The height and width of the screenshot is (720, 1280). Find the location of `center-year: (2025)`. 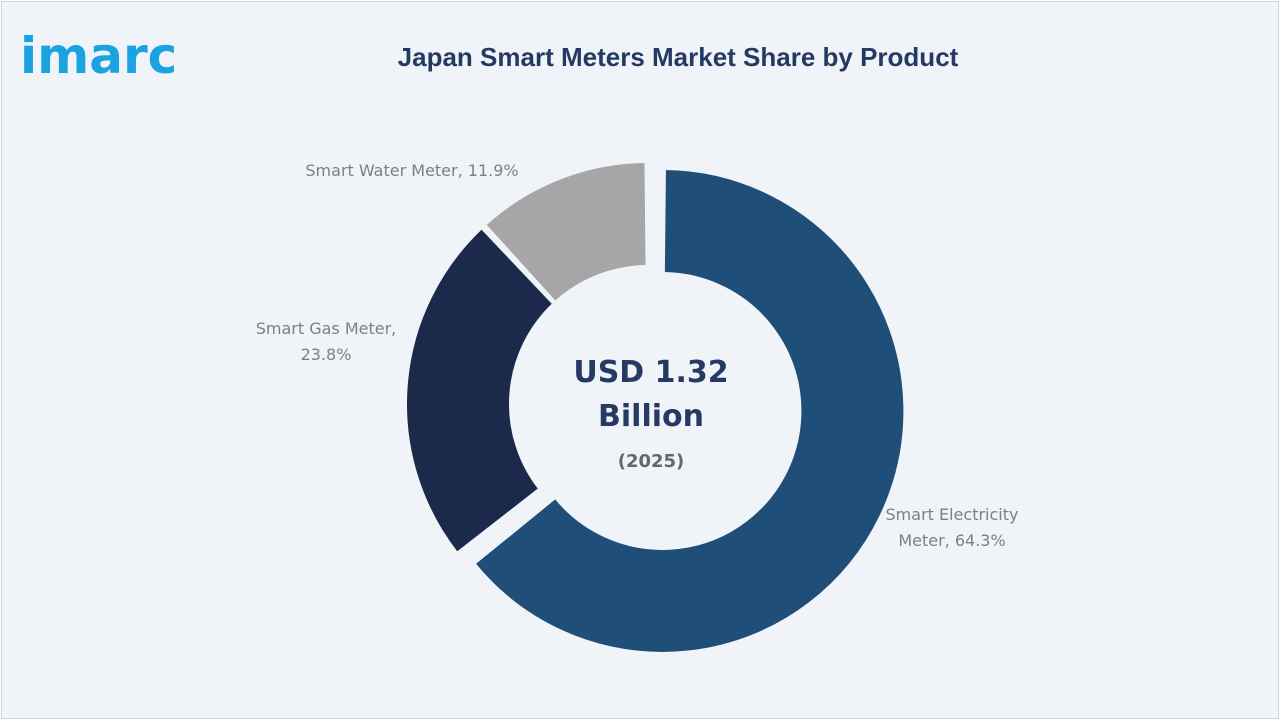

center-year: (2025) is located at coordinates (651, 461).